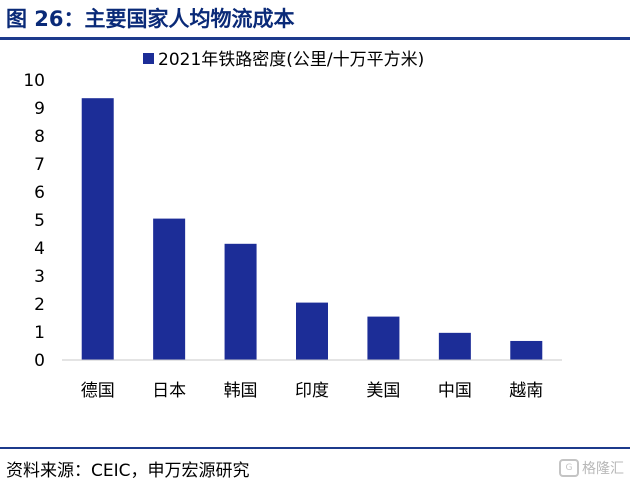 The width and height of the screenshot is (630, 485). I want to click on y-tick-label: 5, so click(39, 221).